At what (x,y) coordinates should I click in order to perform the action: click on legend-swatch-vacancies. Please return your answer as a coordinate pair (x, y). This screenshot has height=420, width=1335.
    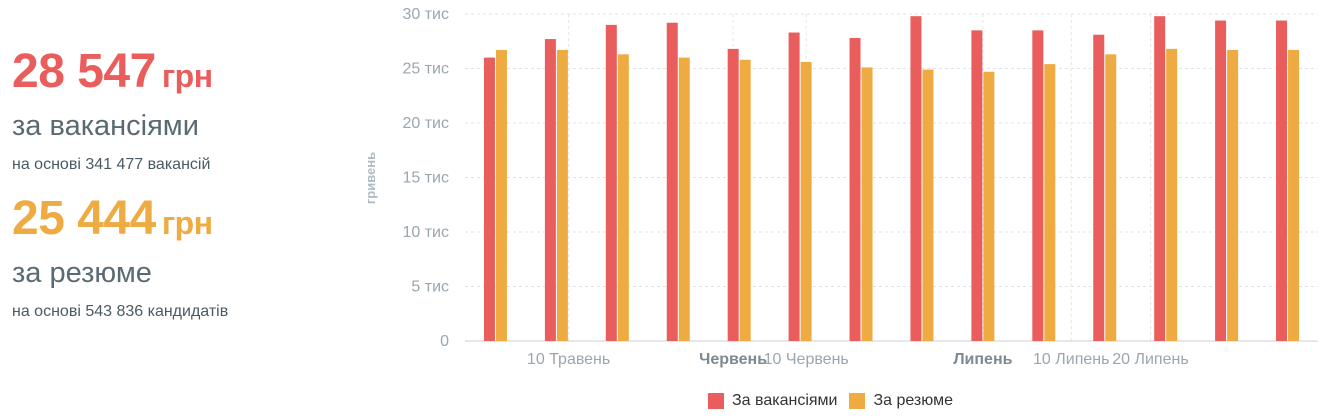
    Looking at the image, I should click on (716, 401).